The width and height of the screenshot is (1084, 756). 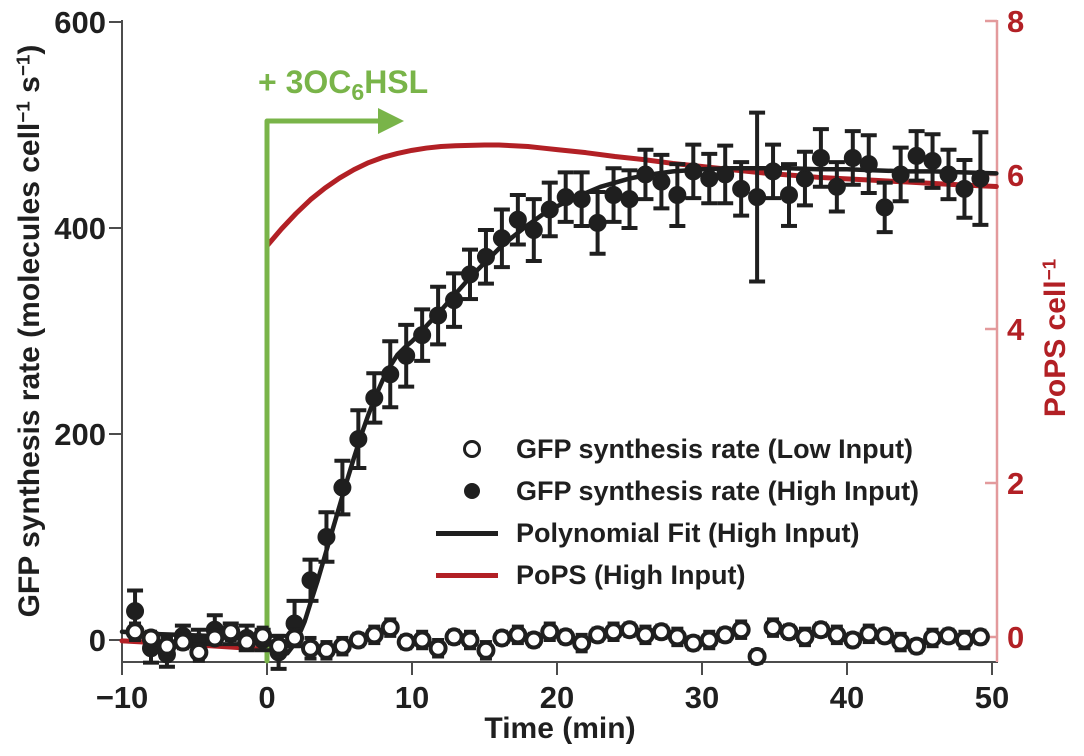 I want to click on y-right-tick-label: 4, so click(x=1016, y=329).